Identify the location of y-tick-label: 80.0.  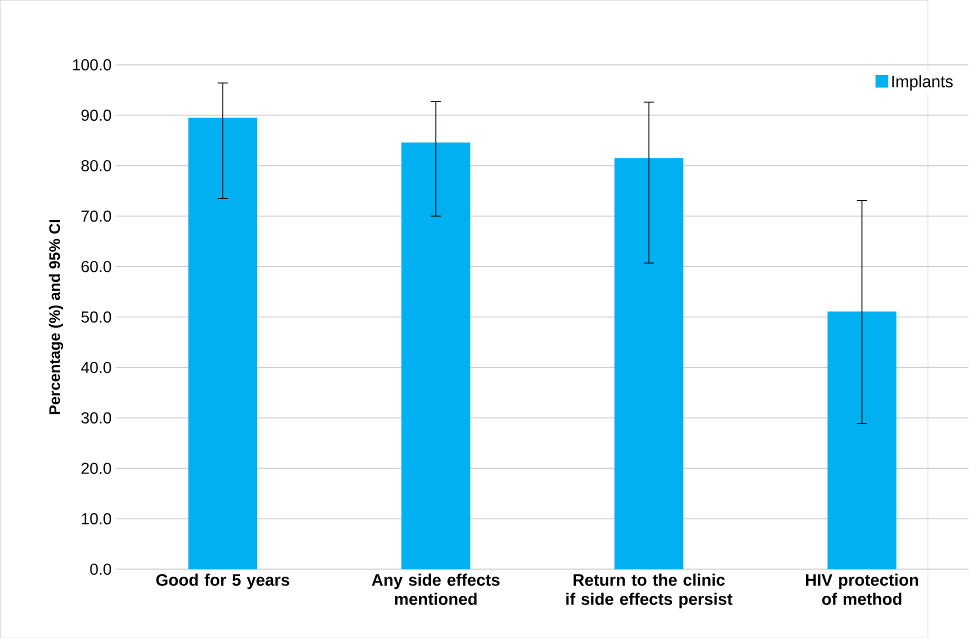
(96, 166).